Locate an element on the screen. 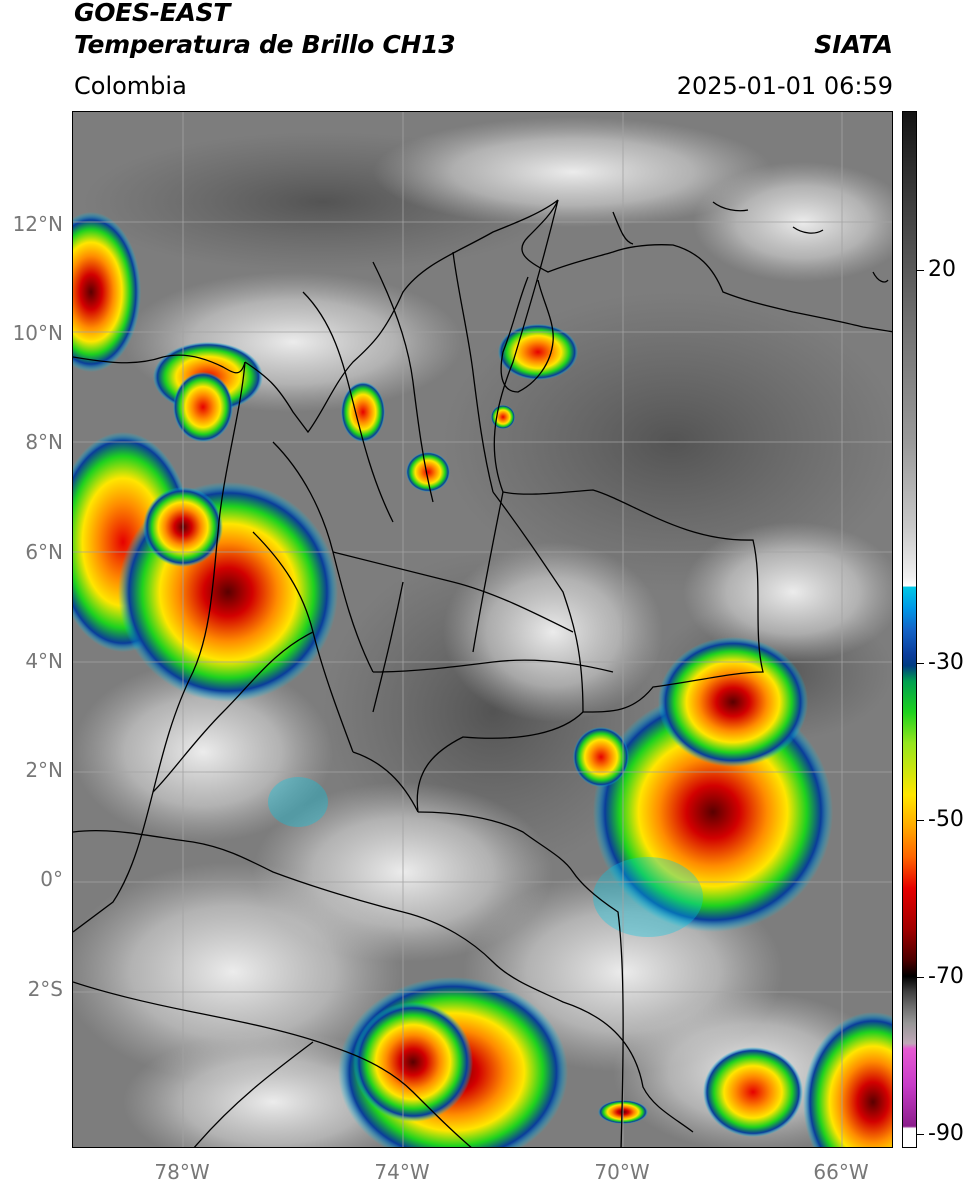 The height and width of the screenshot is (1190, 966). lat-label-2s: 2°S is located at coordinates (45, 989).